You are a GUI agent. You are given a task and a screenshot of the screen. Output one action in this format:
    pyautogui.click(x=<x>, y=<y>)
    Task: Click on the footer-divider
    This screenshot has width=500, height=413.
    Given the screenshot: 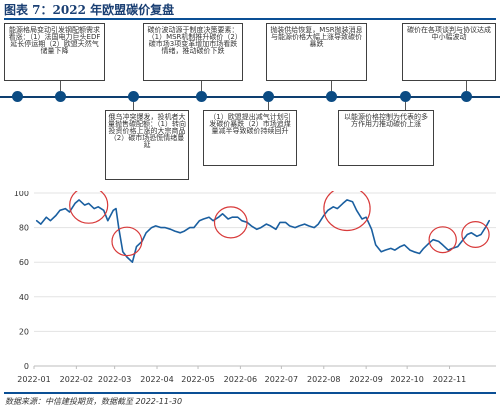 What is the action you would take?
    pyautogui.click(x=250, y=393)
    